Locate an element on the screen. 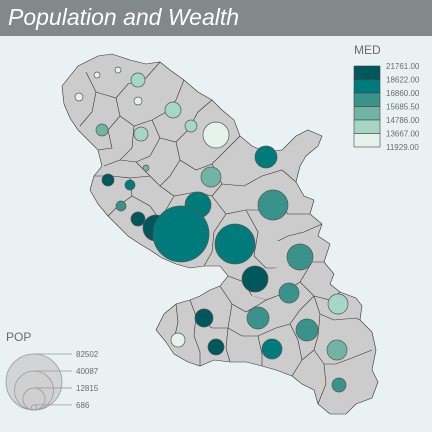 The image size is (432, 432). med-legend-label: 13667.00 is located at coordinates (403, 134).